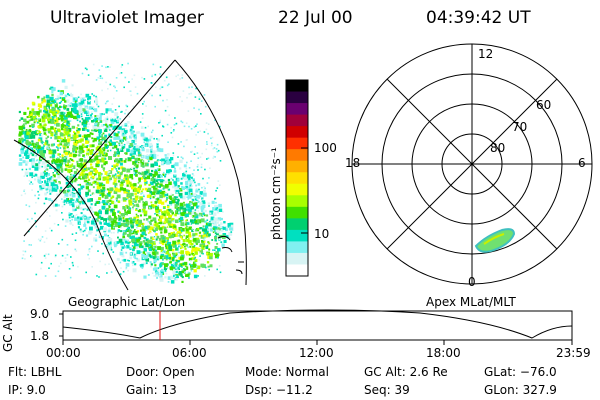  I want to click on mlat-label-60: 60, so click(544, 105).